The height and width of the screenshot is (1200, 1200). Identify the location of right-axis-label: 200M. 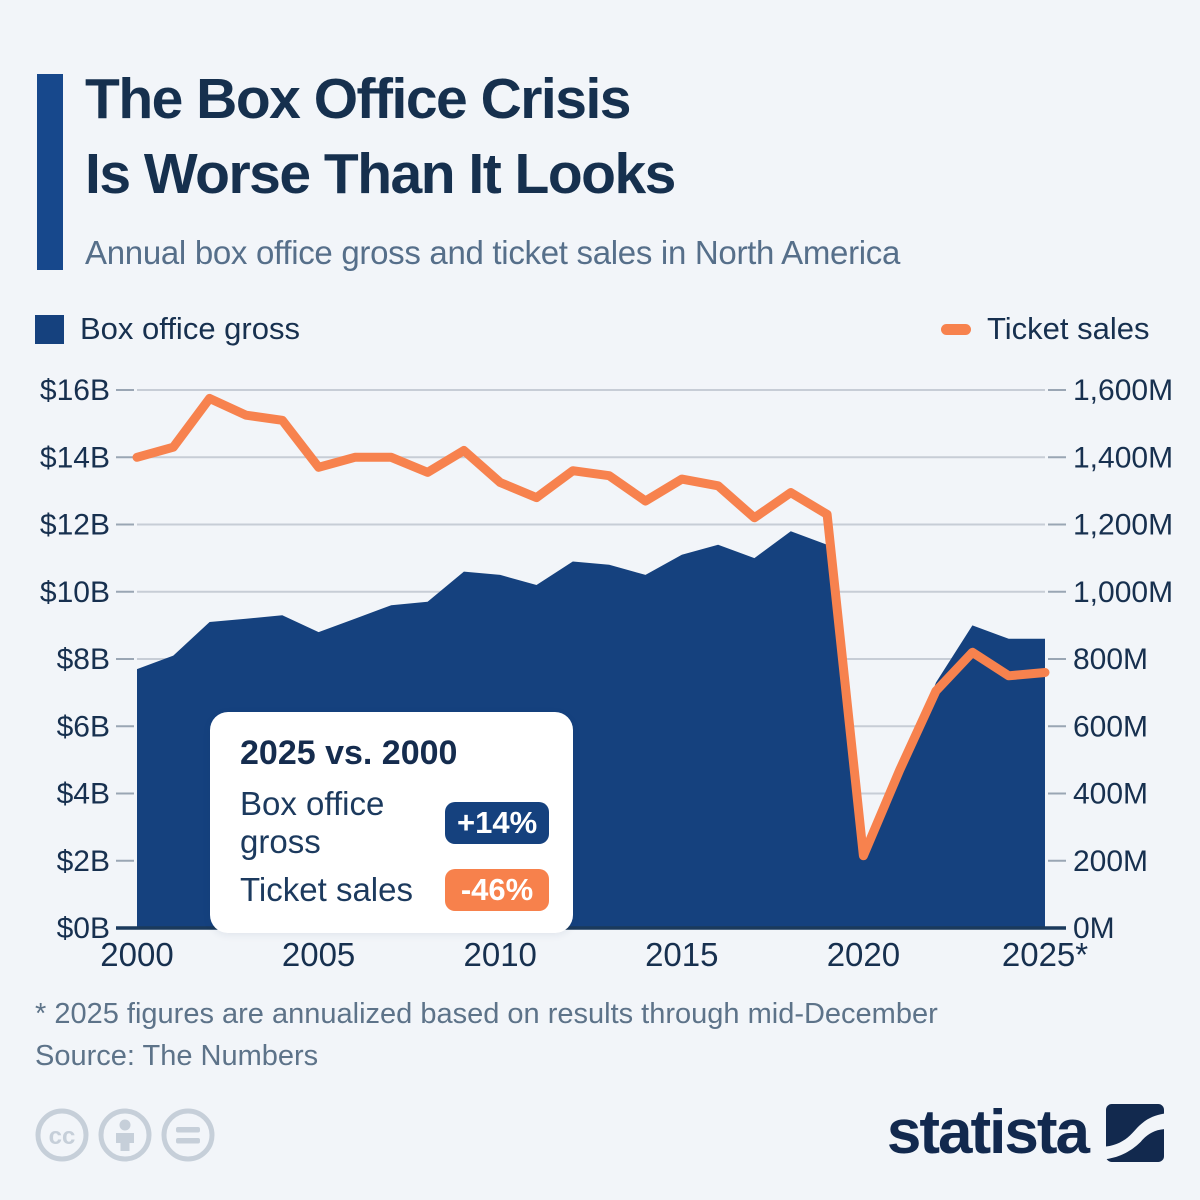
(1110, 861).